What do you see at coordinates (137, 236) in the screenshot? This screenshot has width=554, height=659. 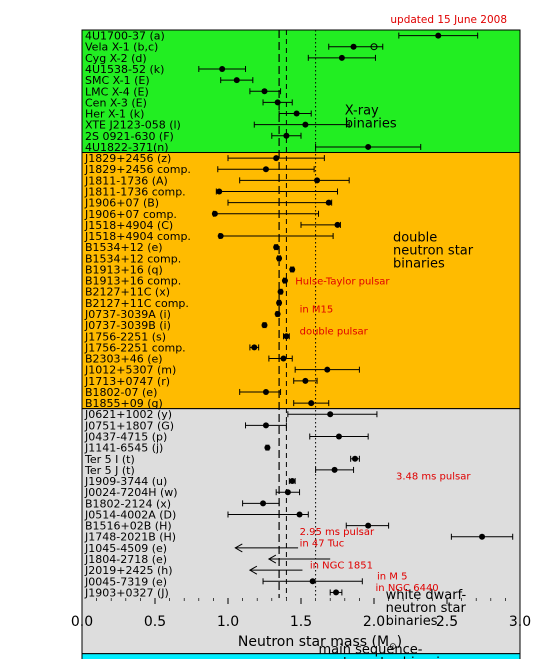 I see `star-label: J1518+4904 comp.` at bounding box center [137, 236].